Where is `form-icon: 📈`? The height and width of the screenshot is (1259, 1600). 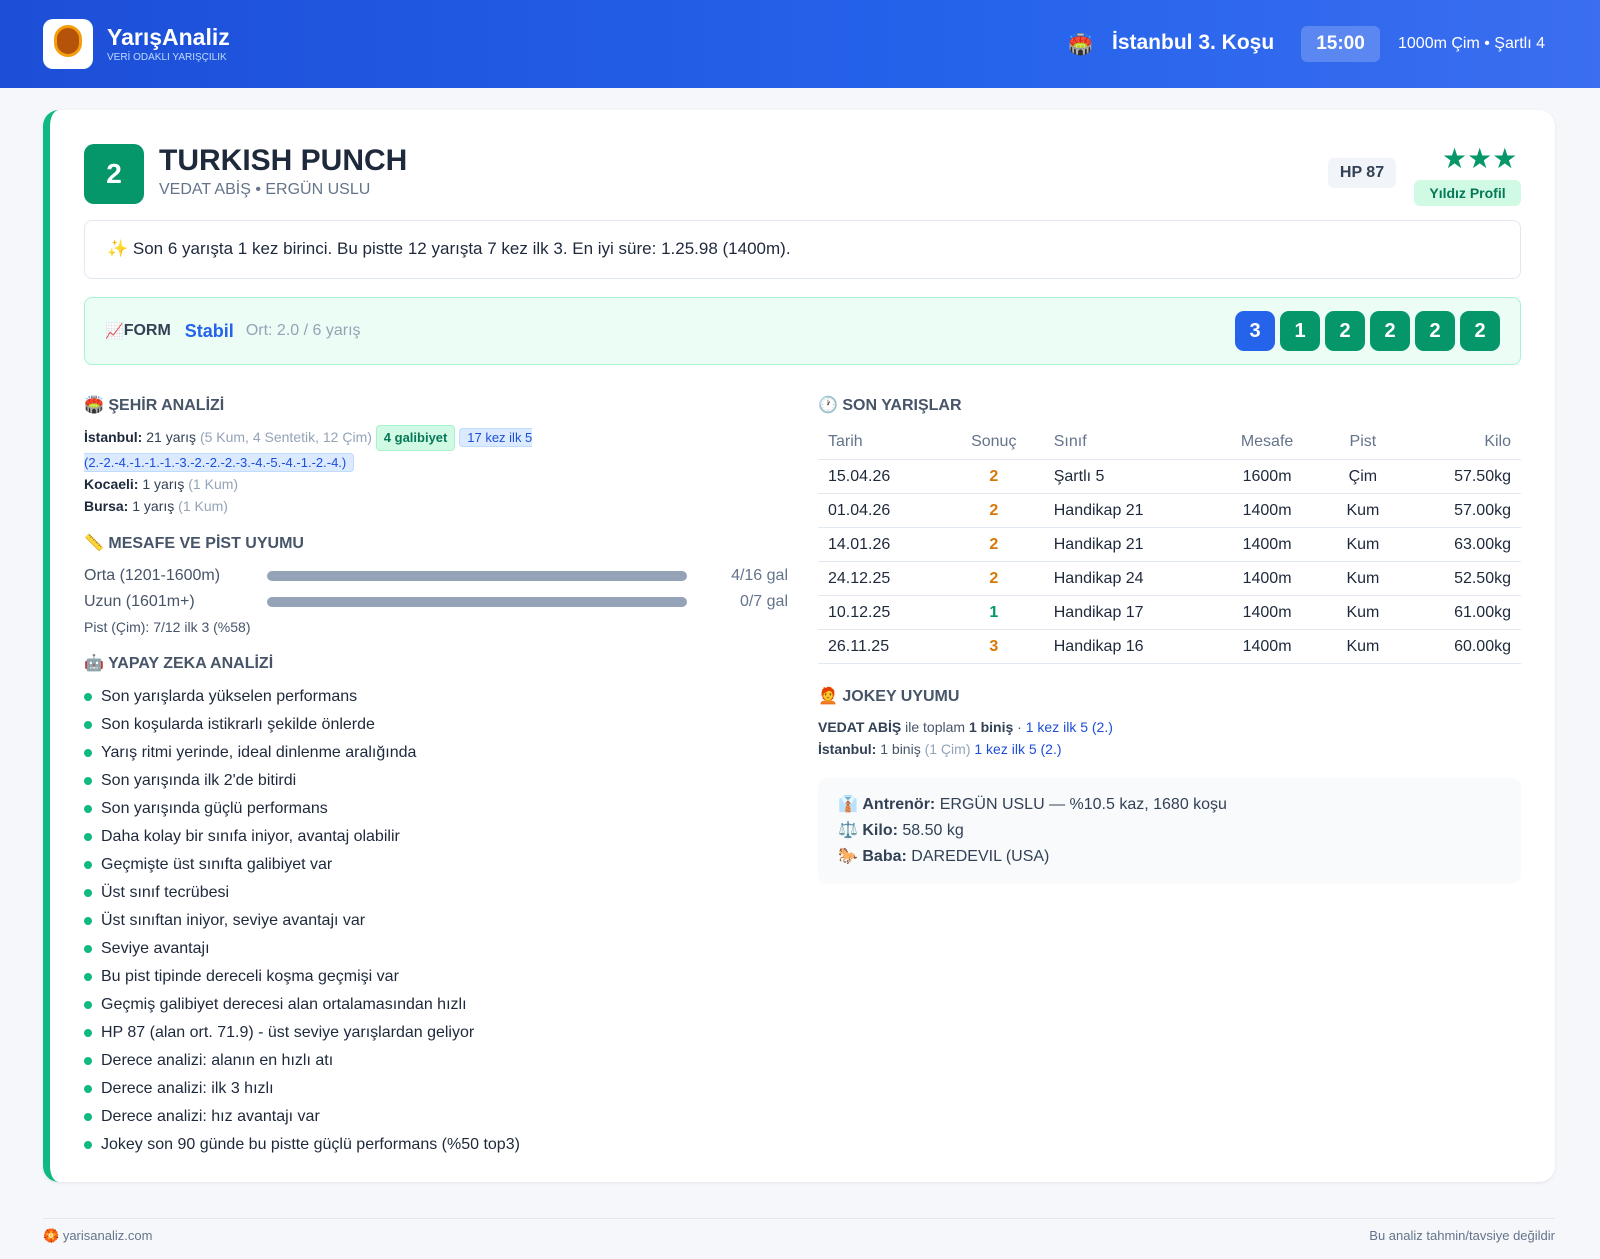 form-icon: 📈 is located at coordinates (114, 331).